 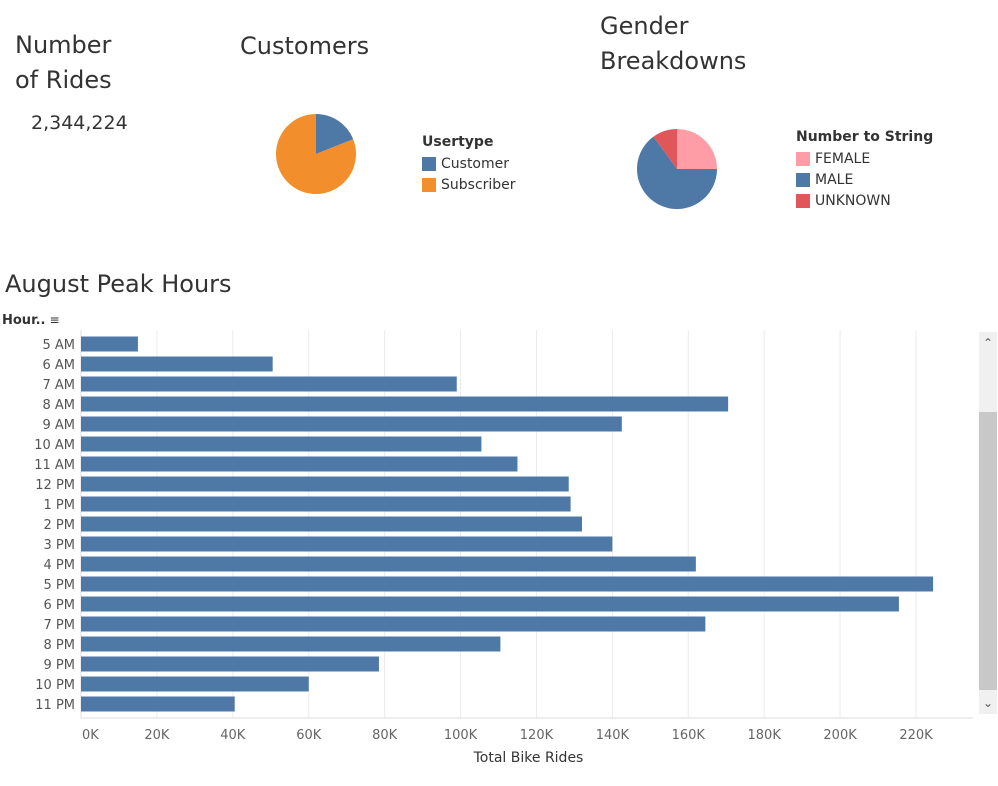 I want to click on y-tick-label: 12 PM, so click(x=55, y=485).